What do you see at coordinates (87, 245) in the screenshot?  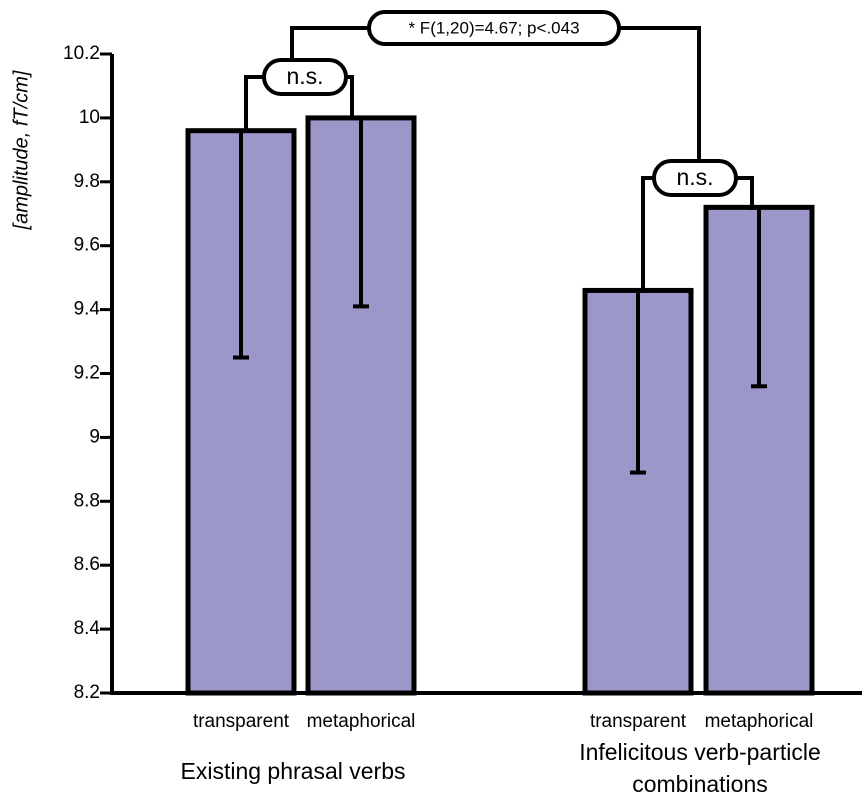 I see `y-tick-label: 9.6` at bounding box center [87, 245].